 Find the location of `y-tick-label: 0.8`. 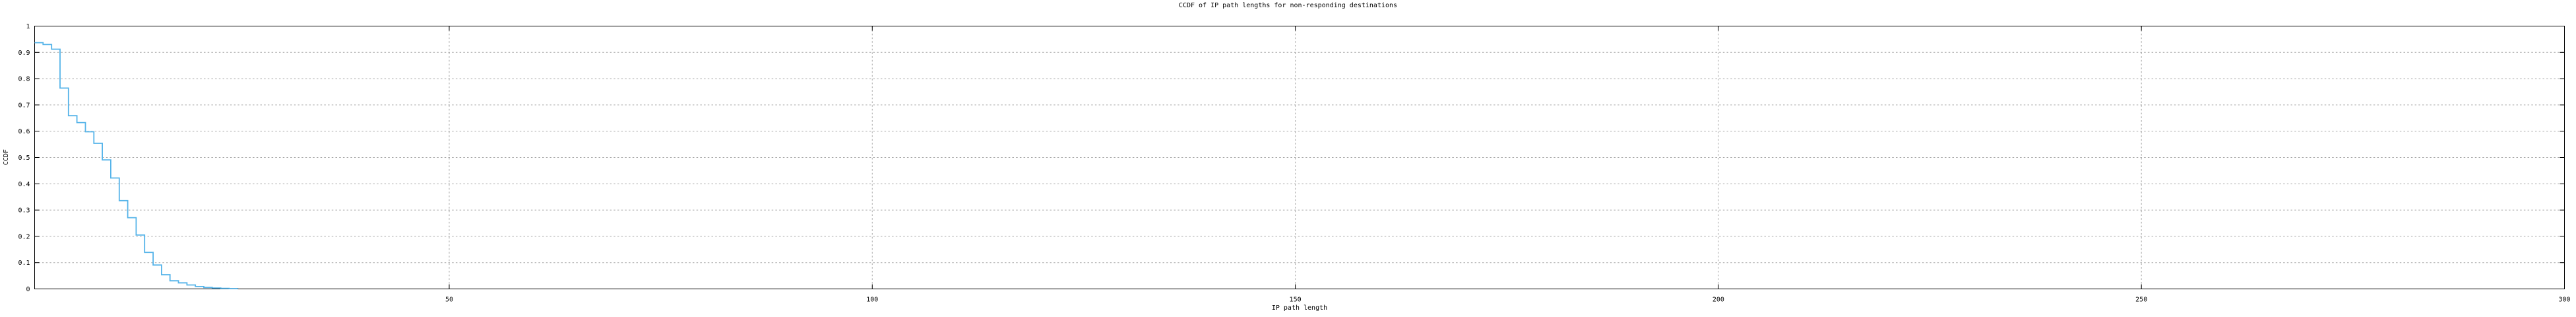

y-tick-label: 0.8 is located at coordinates (24, 79).